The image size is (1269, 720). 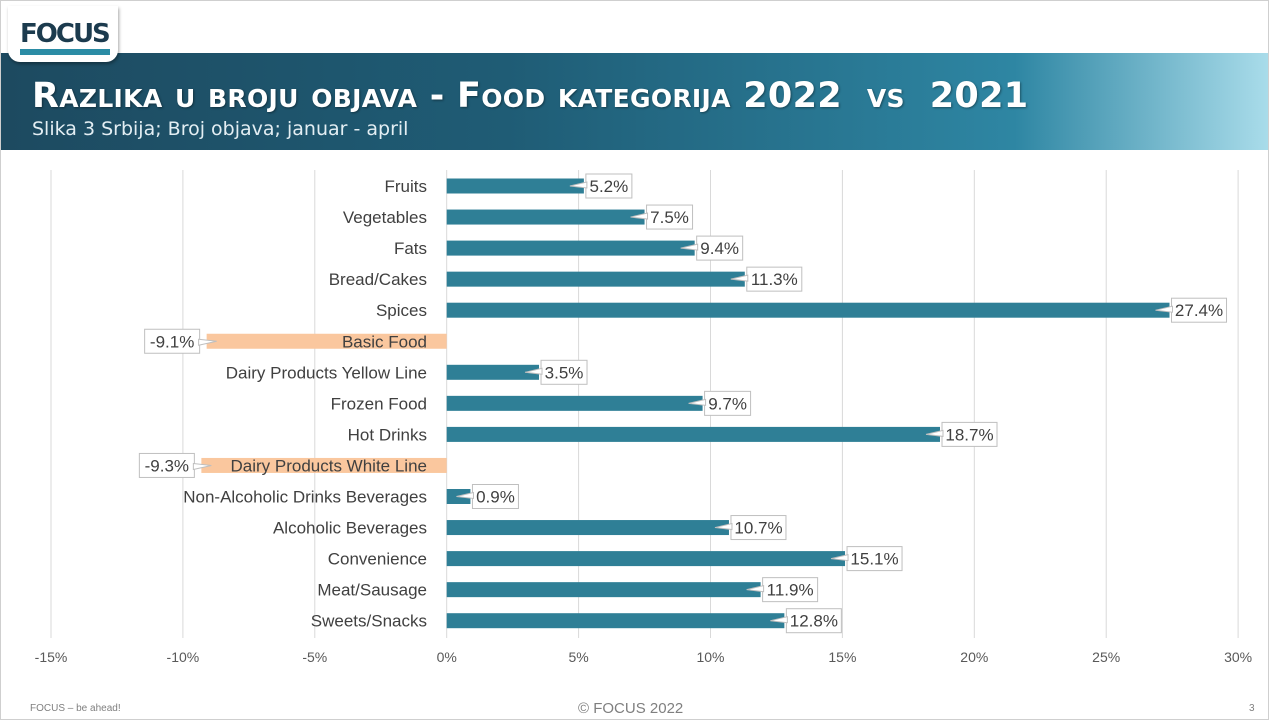 I want to click on category-label: Bread/Cakes, so click(x=378, y=279).